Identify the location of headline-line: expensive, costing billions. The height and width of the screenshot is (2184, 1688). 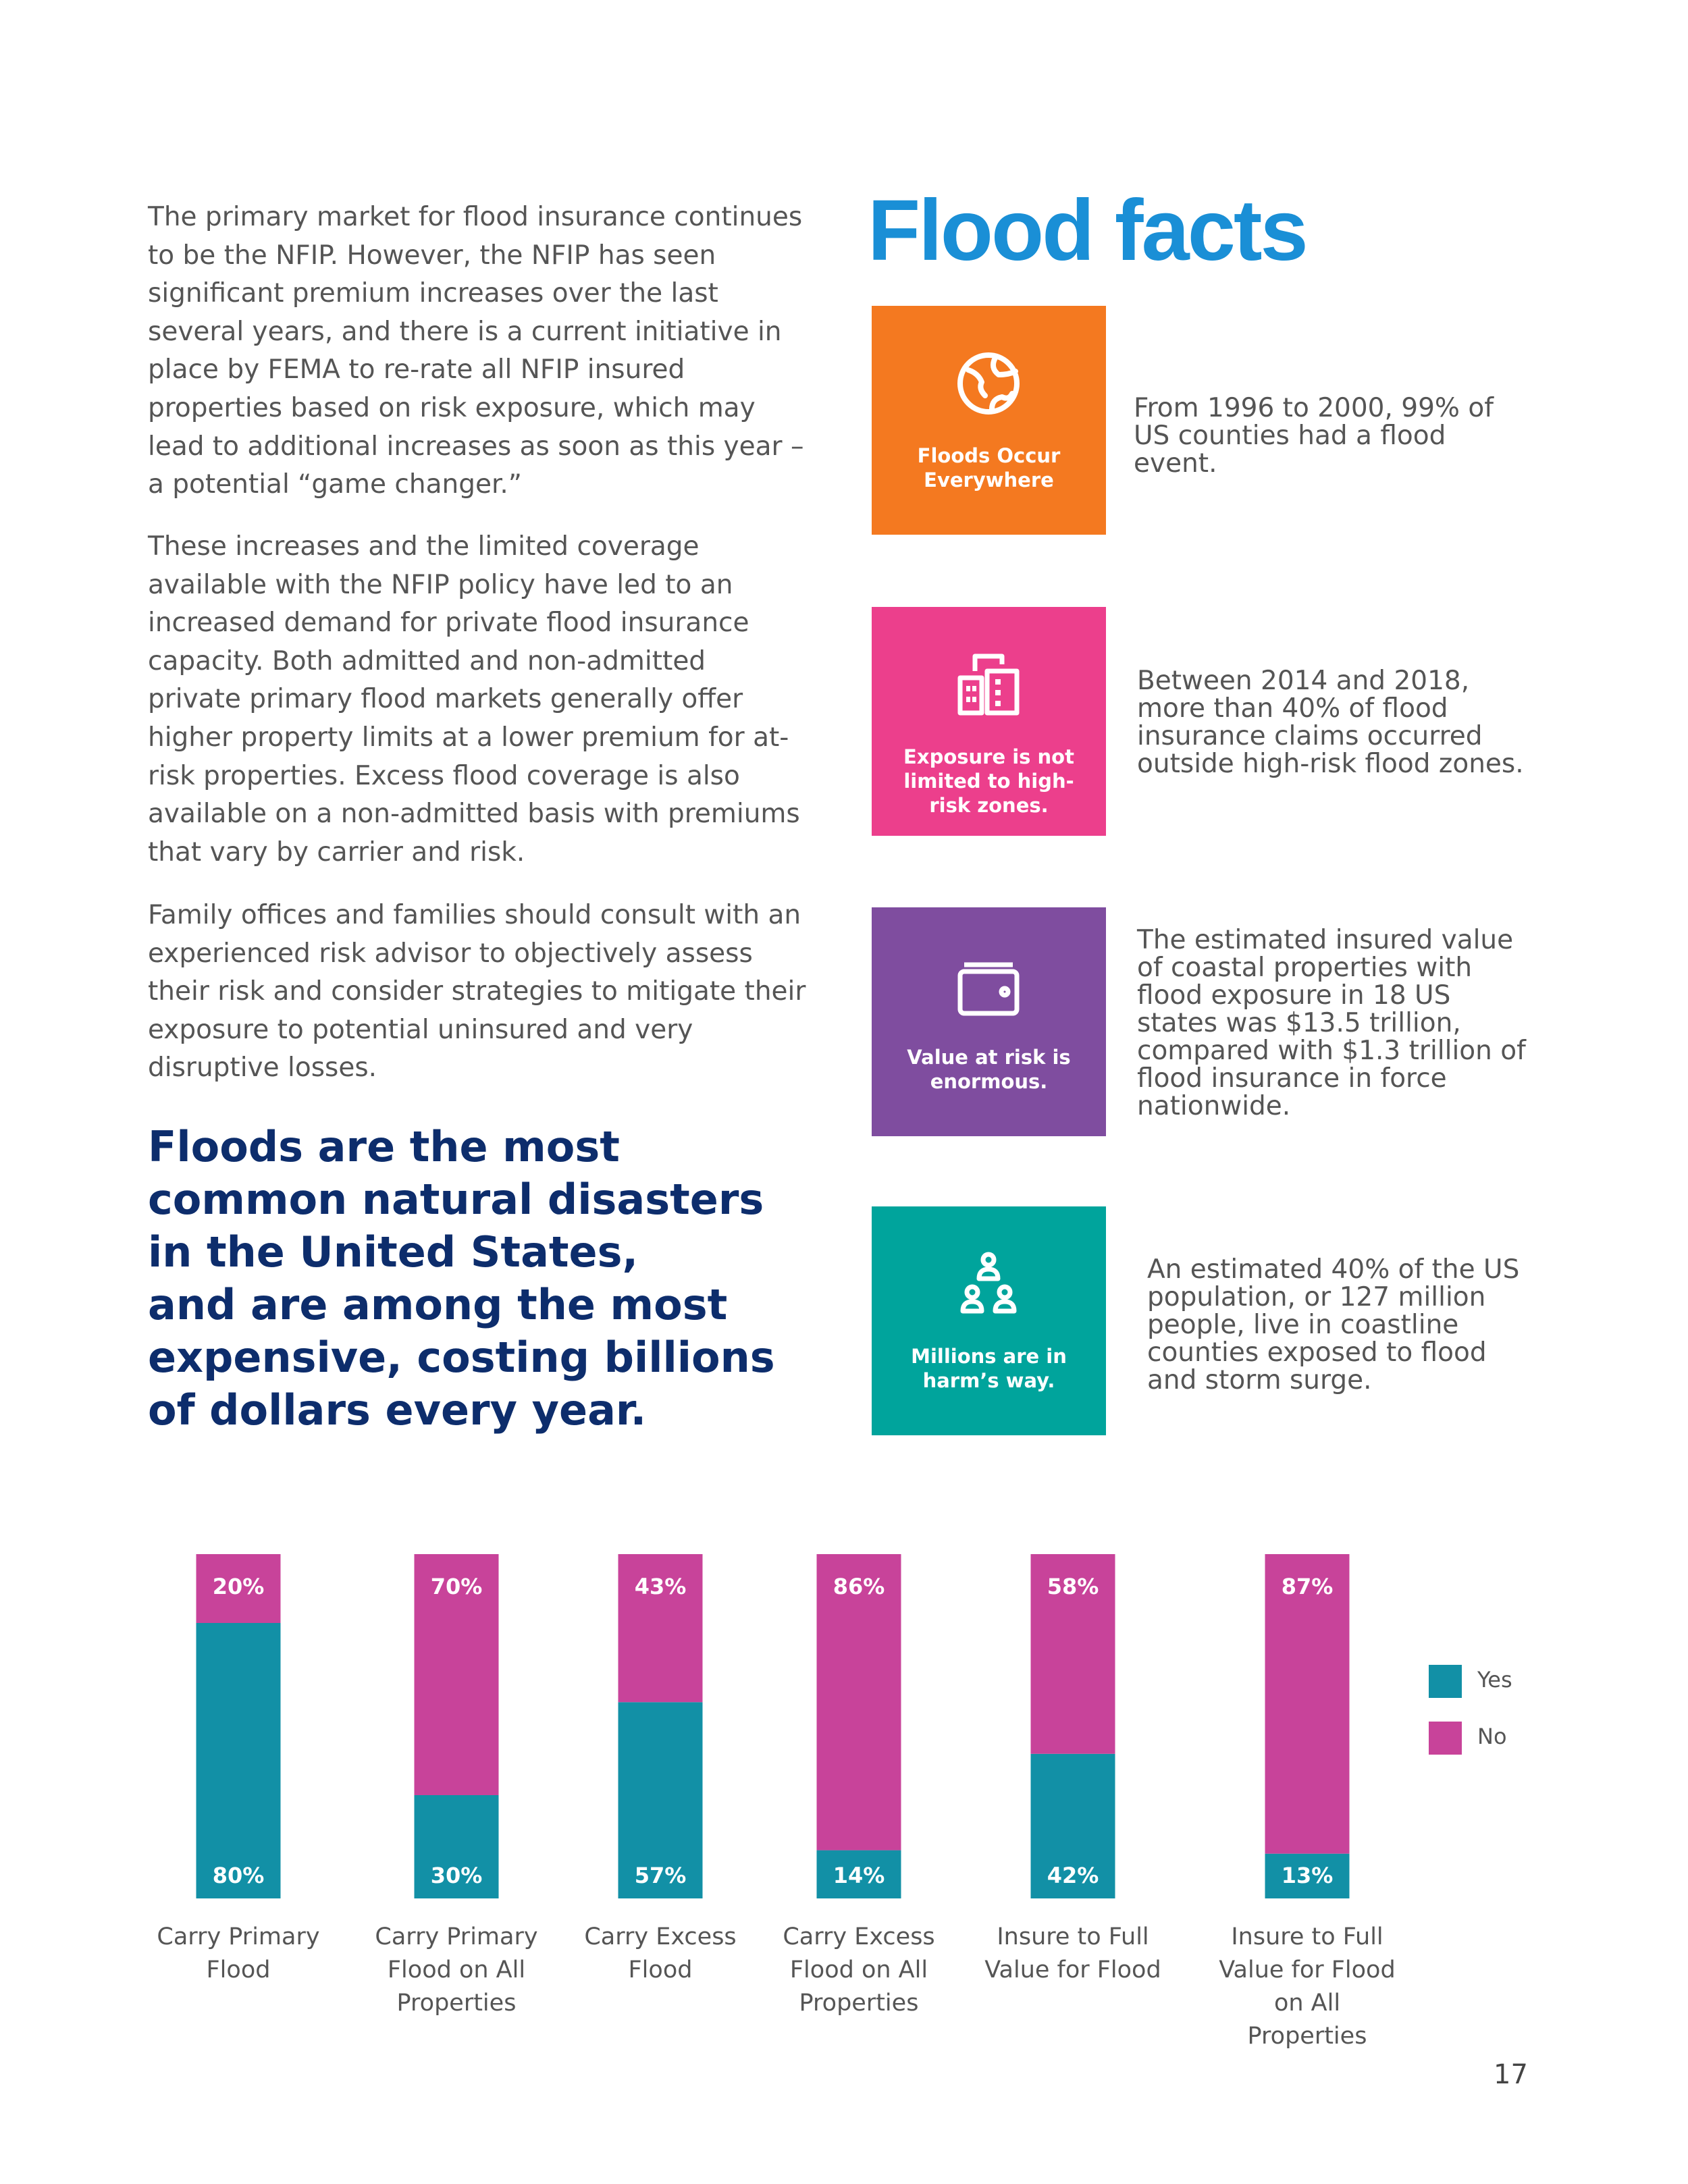
(462, 1357).